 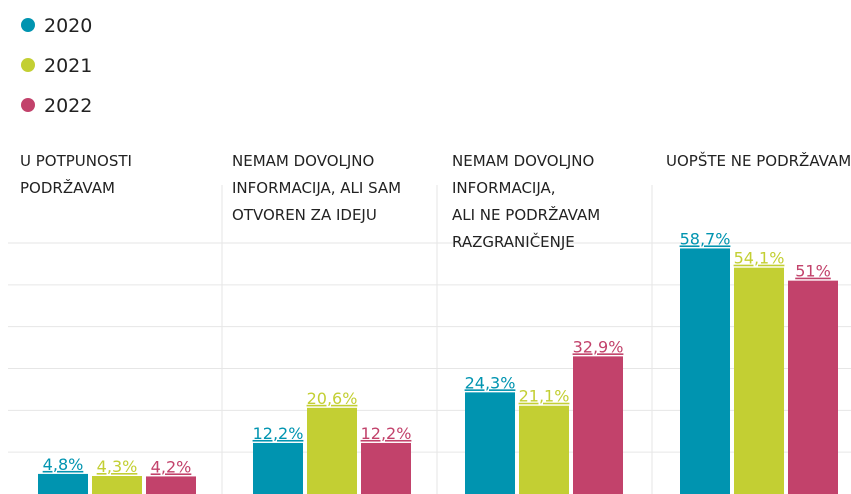 I want to click on value-label: 20,6%, so click(x=332, y=398).